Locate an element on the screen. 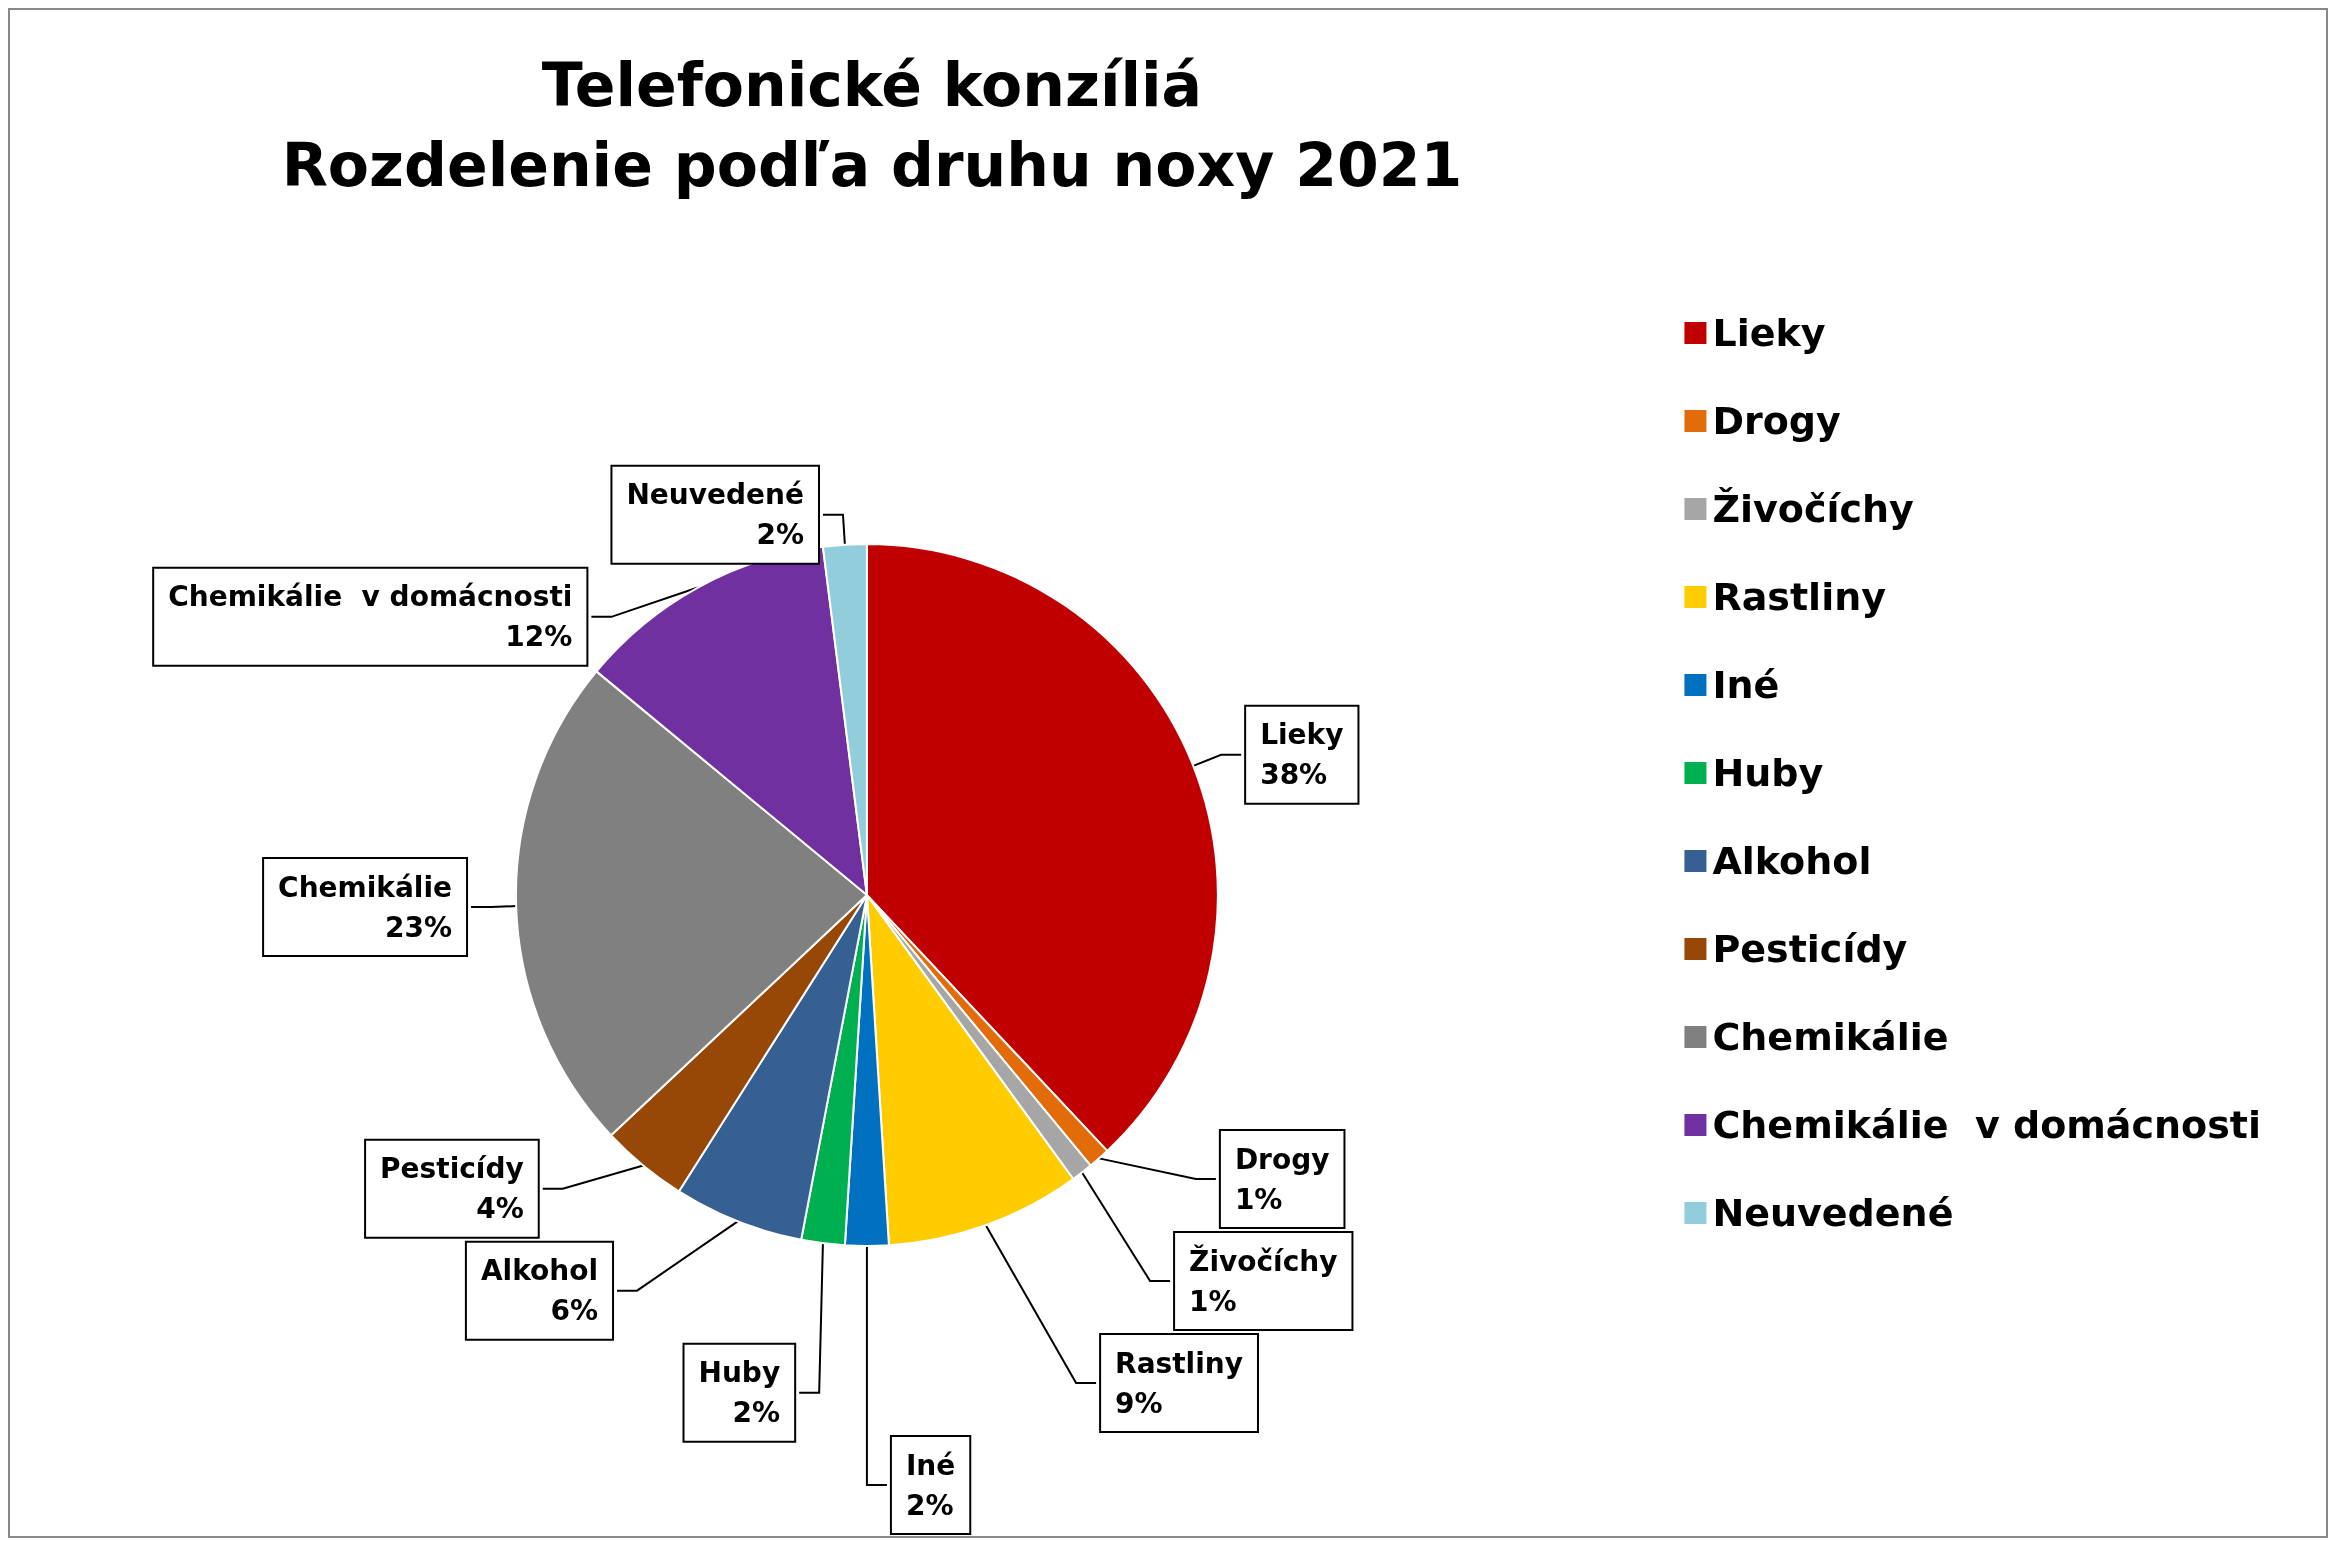 The image size is (2346, 1553). slice-label: Chemikálie v domácnosti is located at coordinates (370, 597).